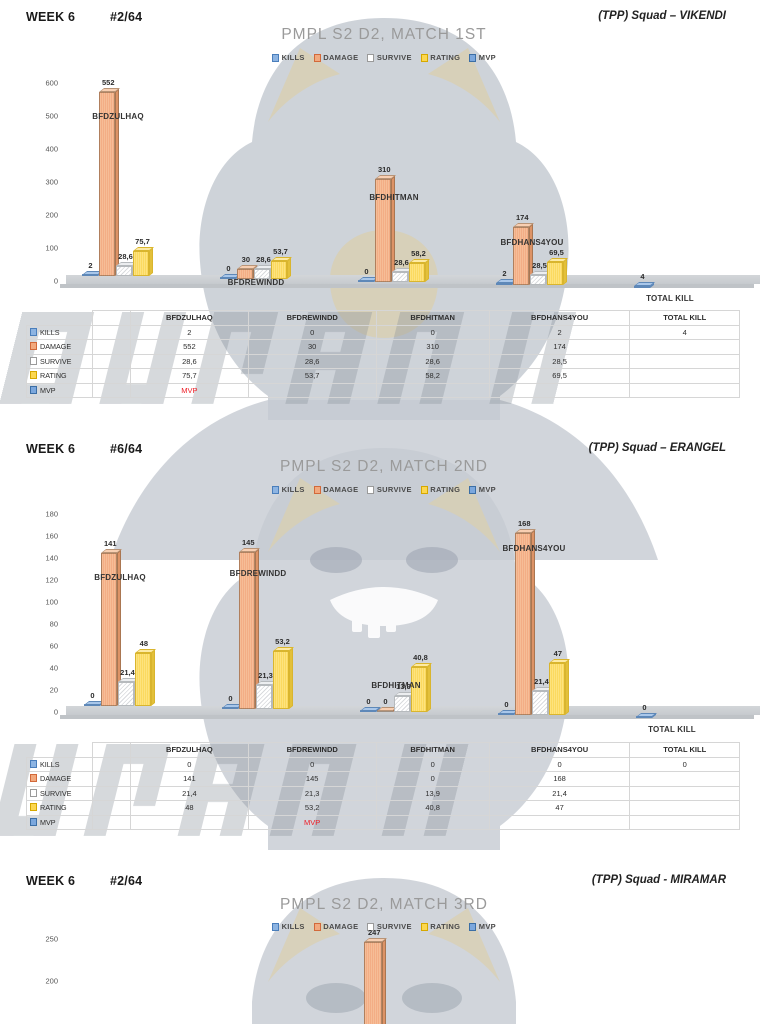 This screenshot has width=768, height=1024. Describe the element at coordinates (312, 808) in the screenshot. I see `cell: 53,2` at that location.